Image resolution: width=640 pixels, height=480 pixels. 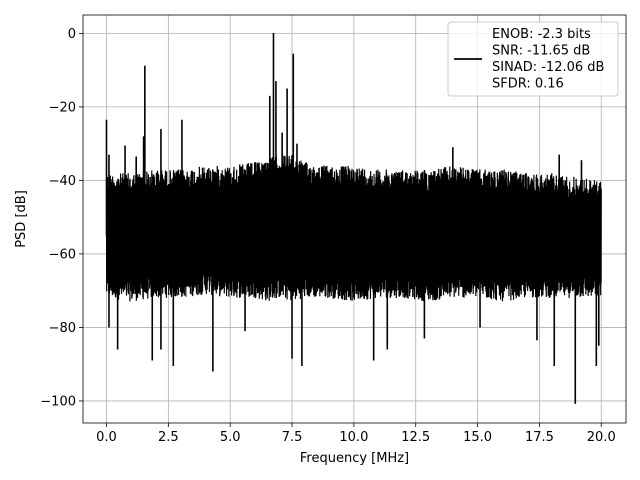 I want to click on x-tick-label: 2.5, so click(x=168, y=437).